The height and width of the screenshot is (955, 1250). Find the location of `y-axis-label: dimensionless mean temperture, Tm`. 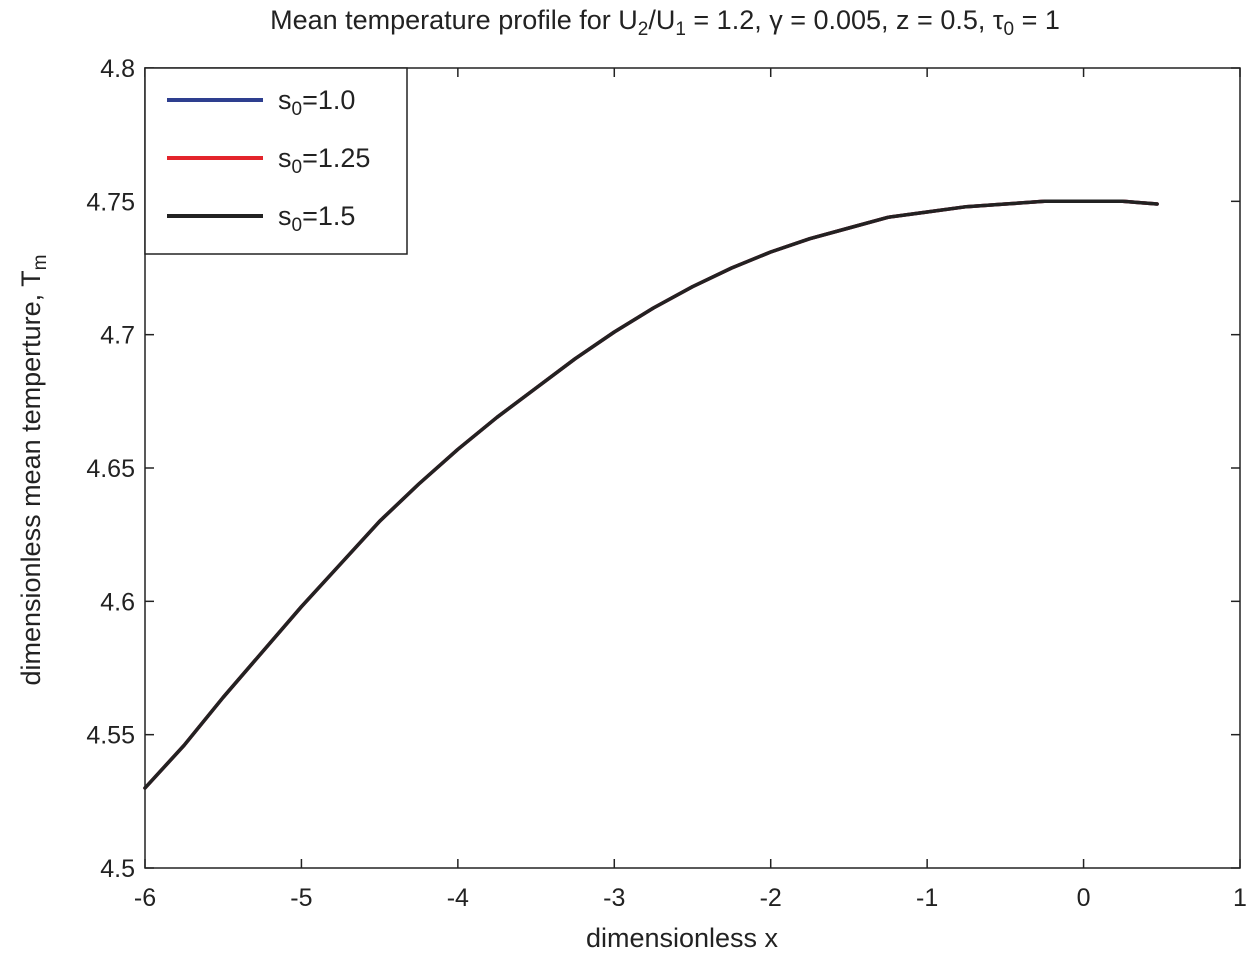

y-axis-label: dimensionless mean temperture, Tm is located at coordinates (33, 469).